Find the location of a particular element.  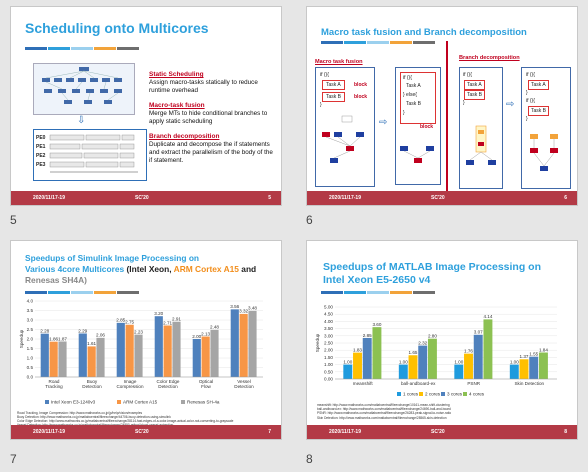

x-tick-label: Vessel is located at coordinates (244, 381).